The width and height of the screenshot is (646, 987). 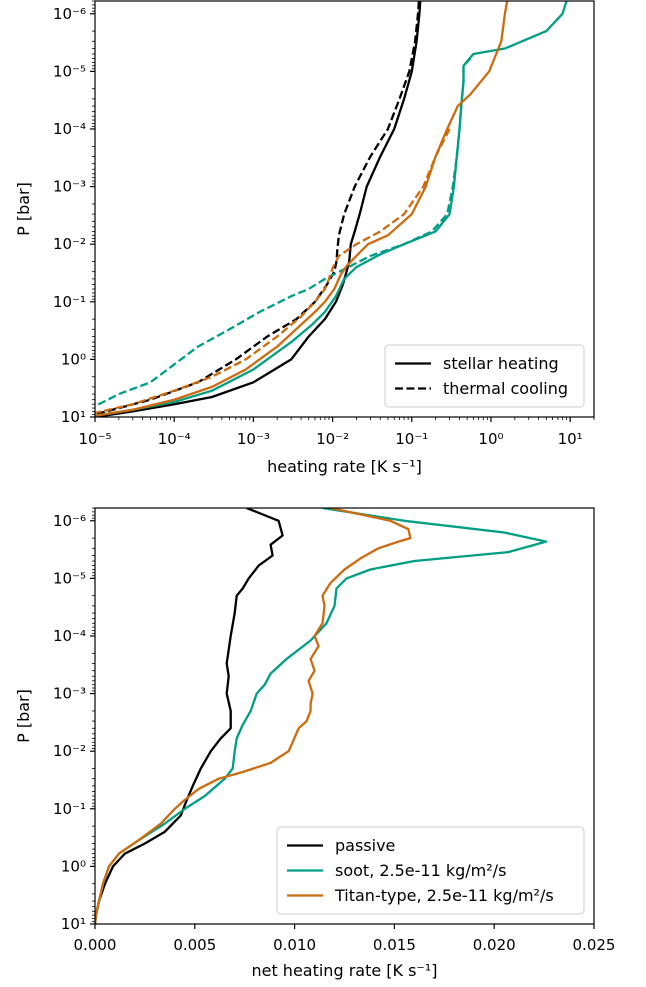 What do you see at coordinates (444, 895) in the screenshot?
I see `legend-label: Titan-type, 2.5e-11 kg/m²/s` at bounding box center [444, 895].